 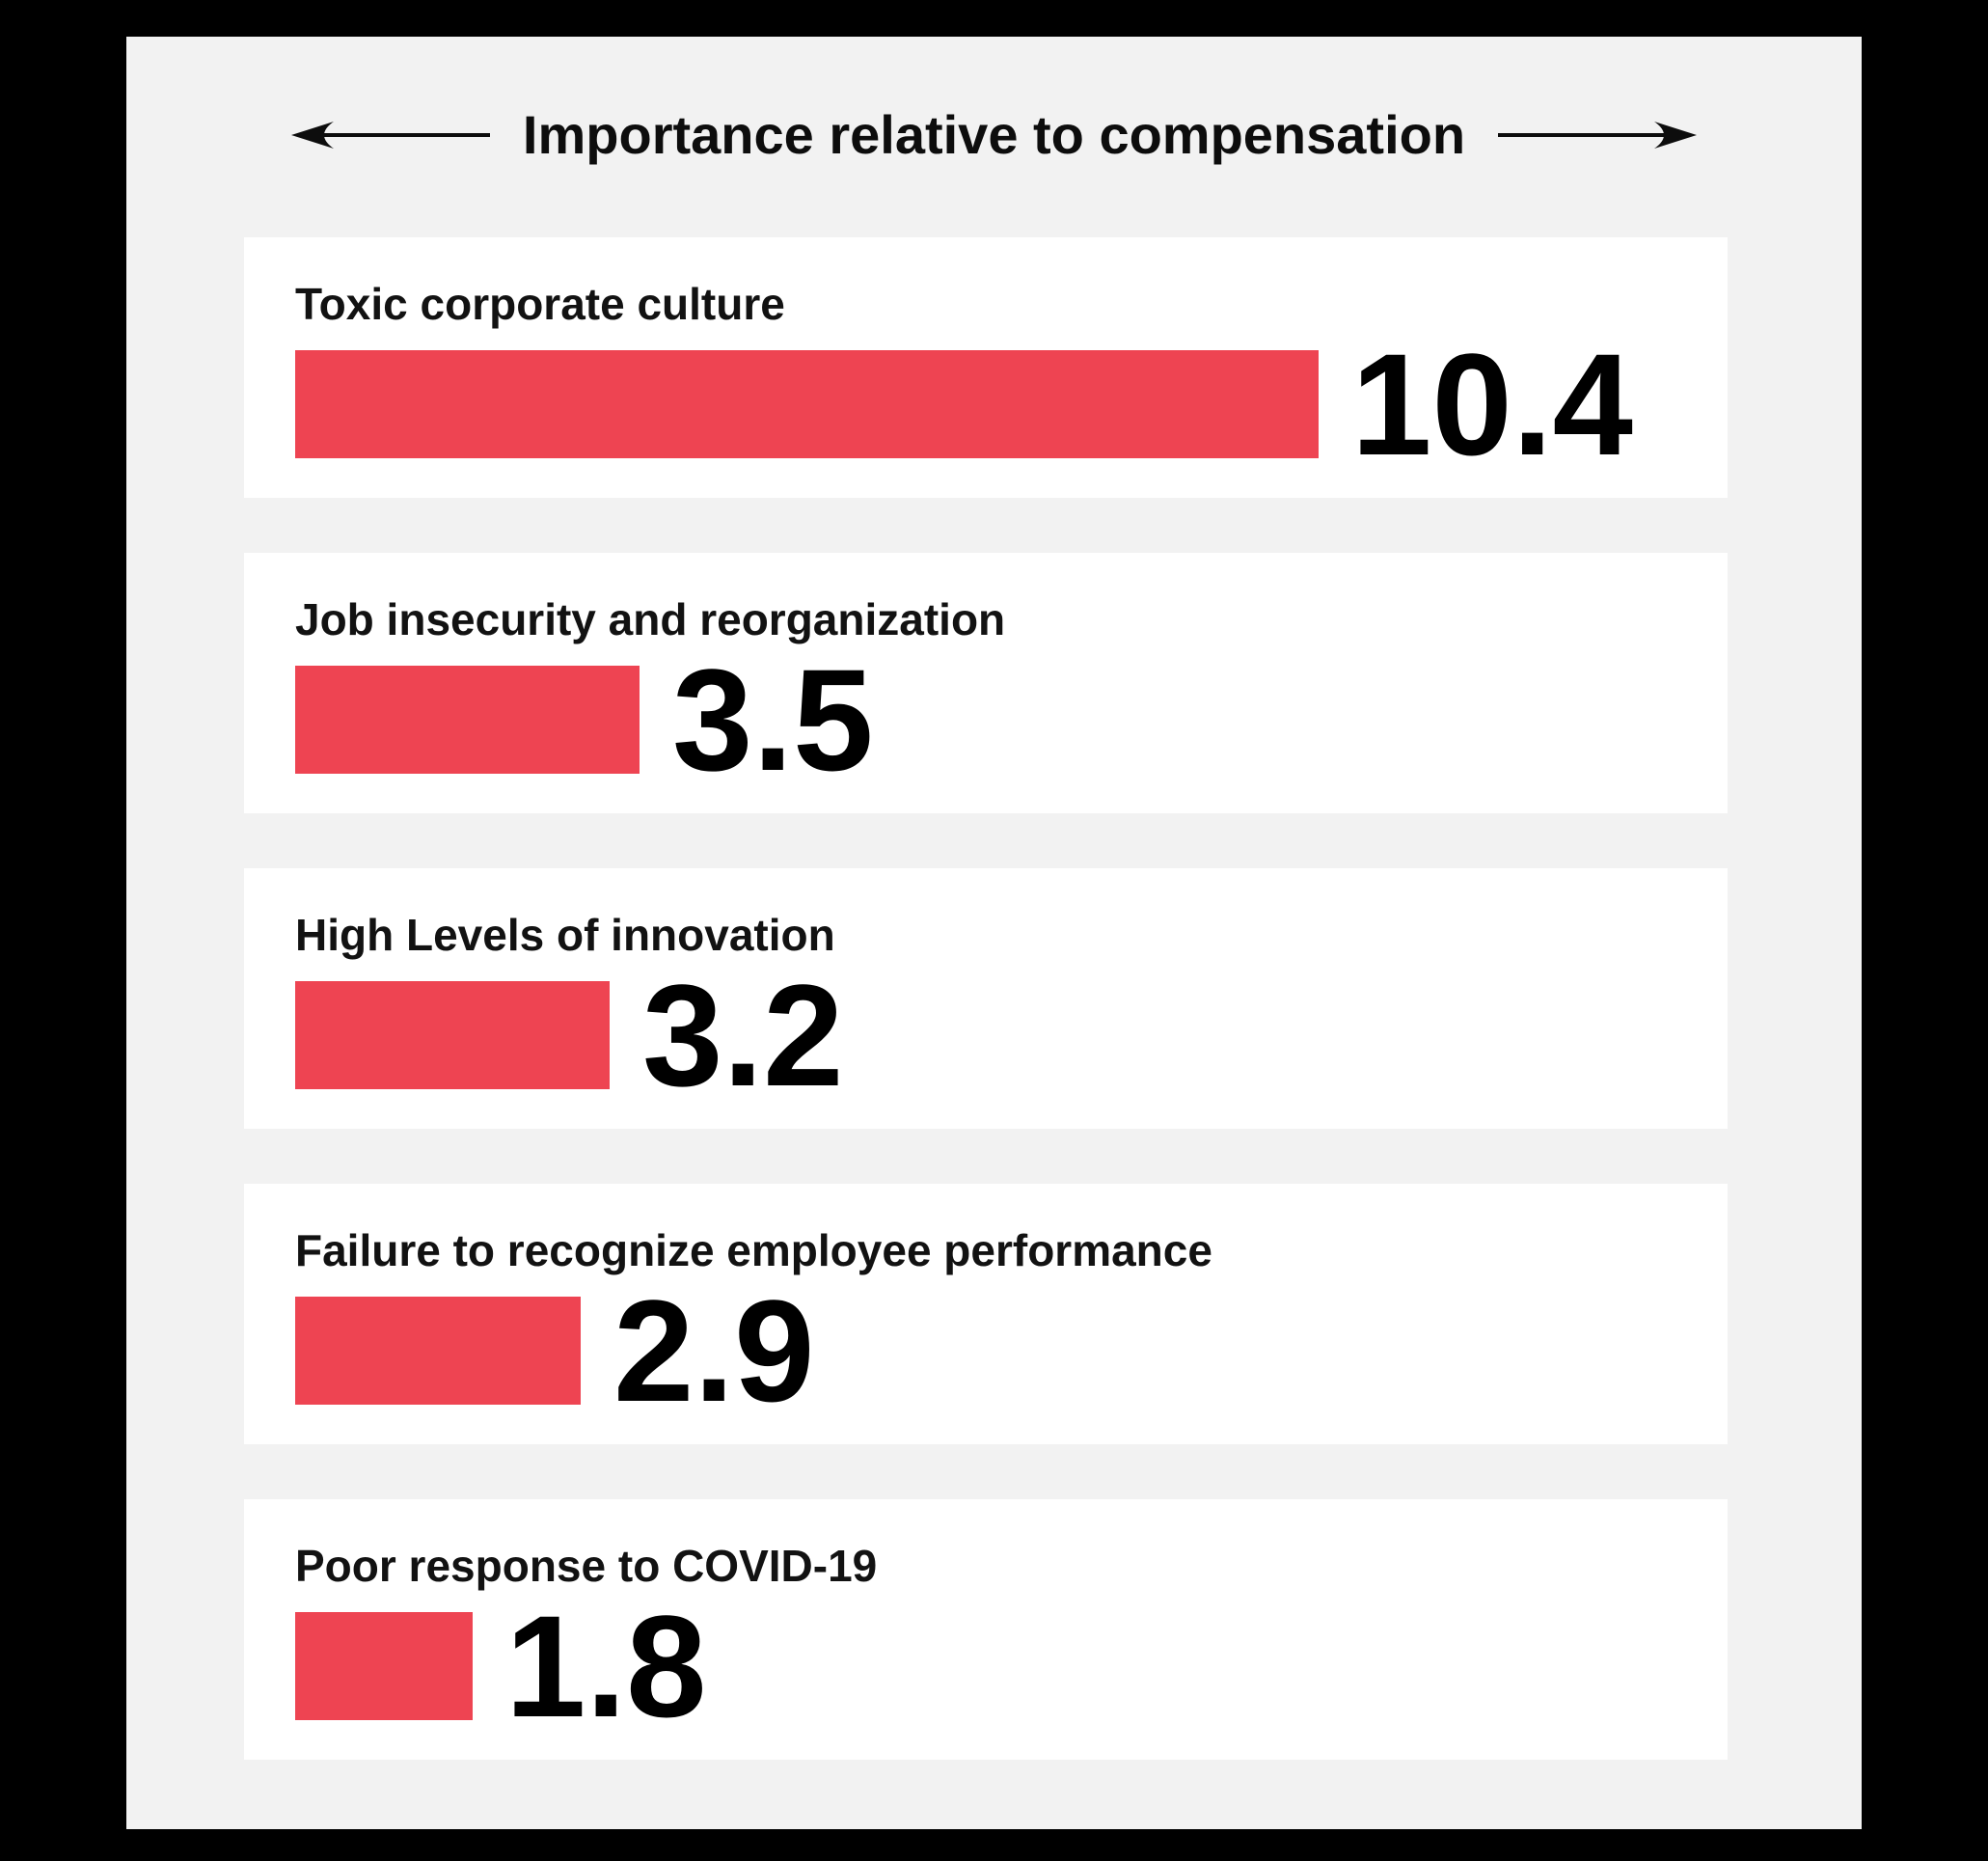 I want to click on bar-row: 3.2, so click(x=987, y=1035).